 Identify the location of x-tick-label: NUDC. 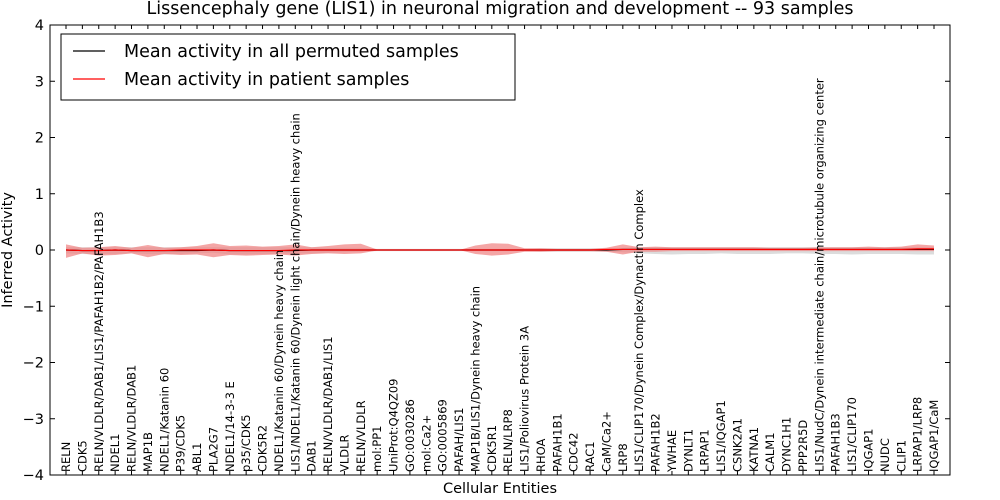
(885, 455).